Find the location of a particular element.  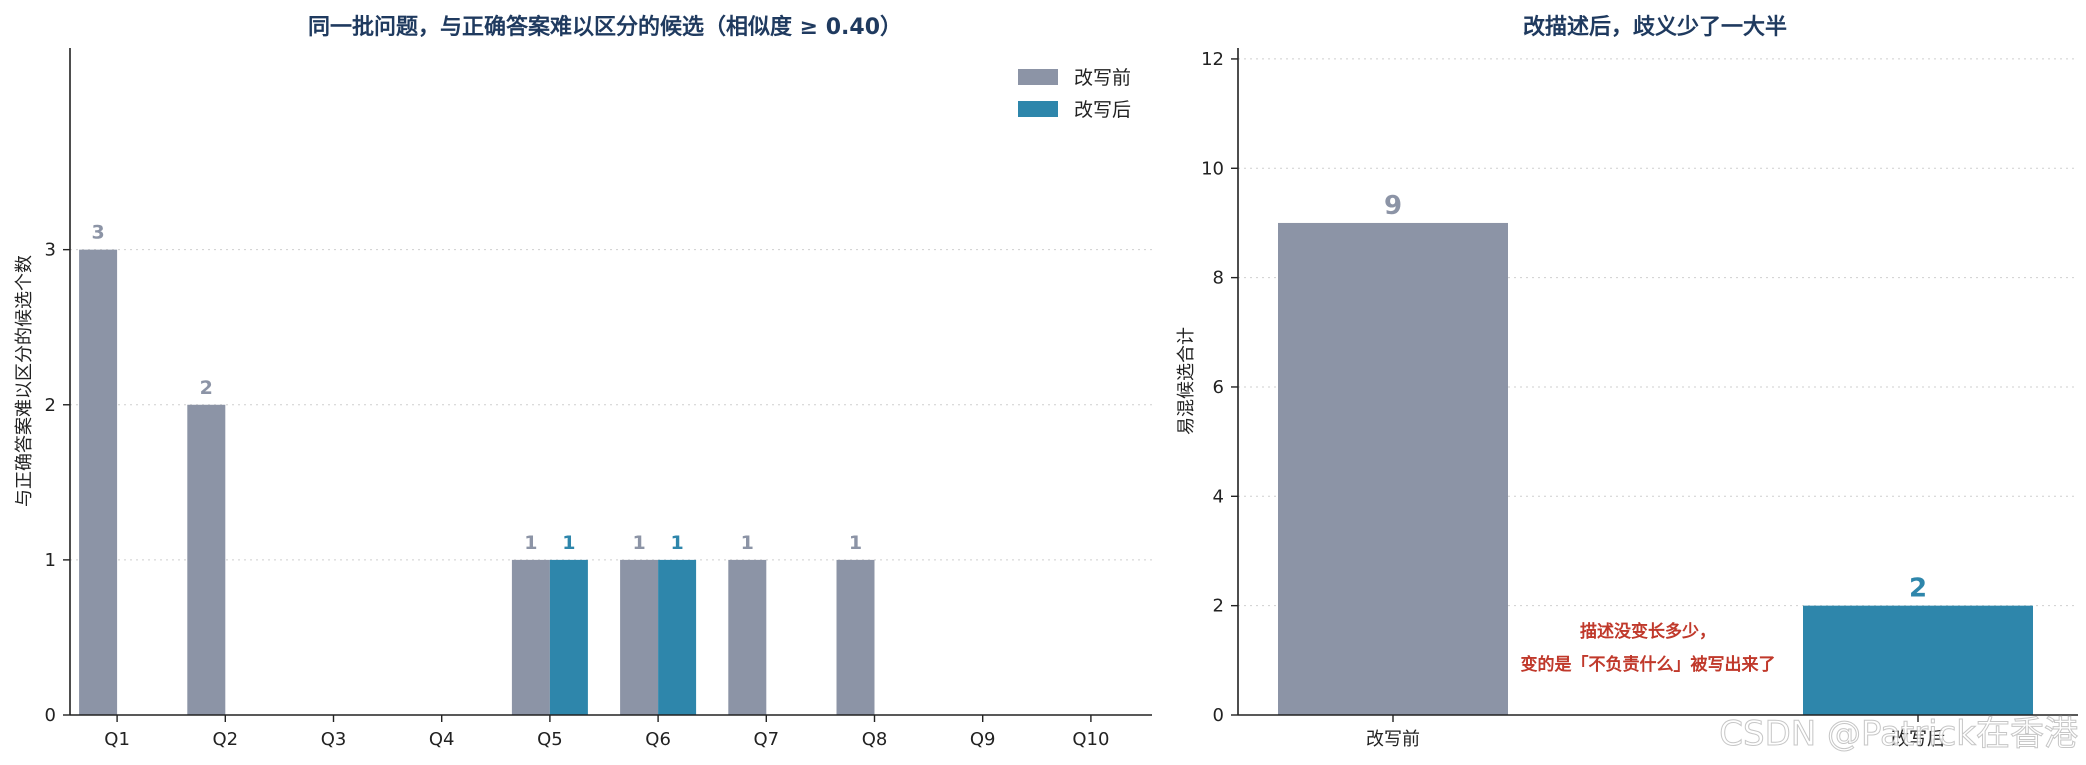

right-data-labels: 92 is located at coordinates (1655, 397).